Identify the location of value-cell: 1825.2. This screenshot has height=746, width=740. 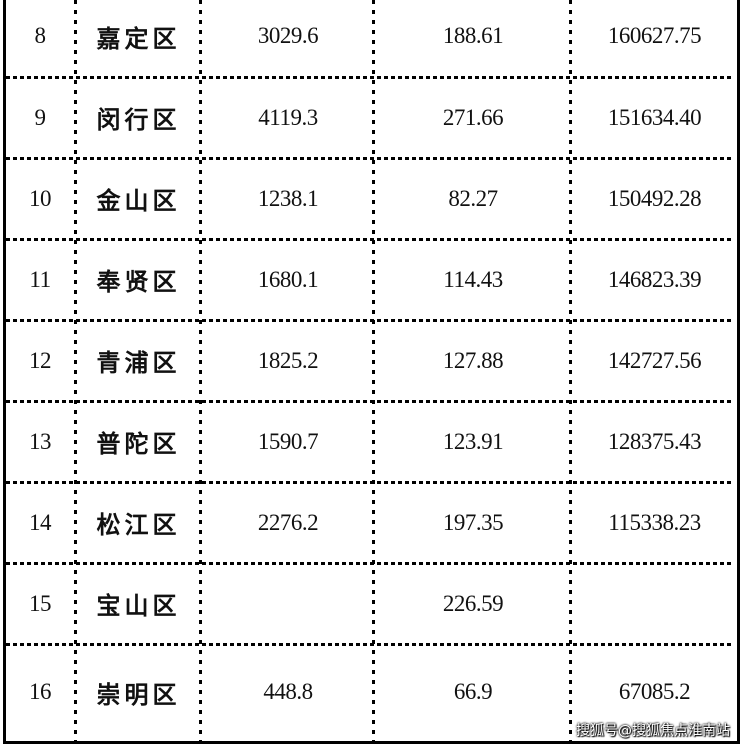
(288, 360).